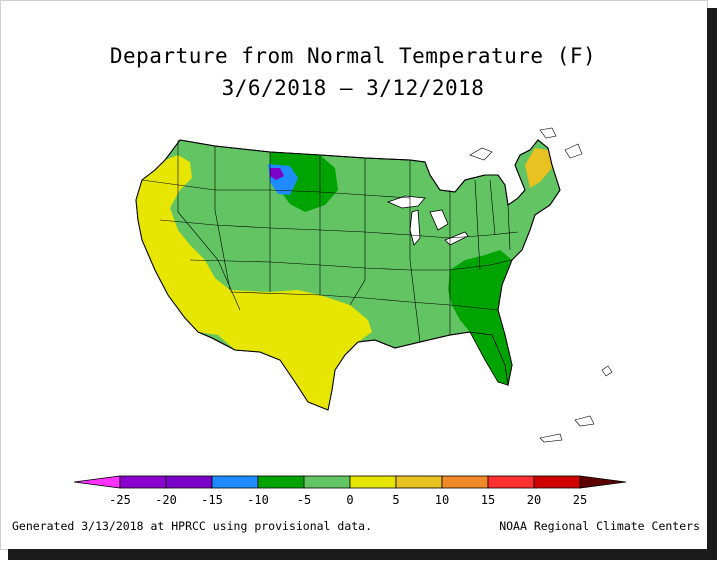 This screenshot has height=561, width=718. I want to click on map-date-range: 3/6/2018 – 3/12/2018, so click(353, 88).